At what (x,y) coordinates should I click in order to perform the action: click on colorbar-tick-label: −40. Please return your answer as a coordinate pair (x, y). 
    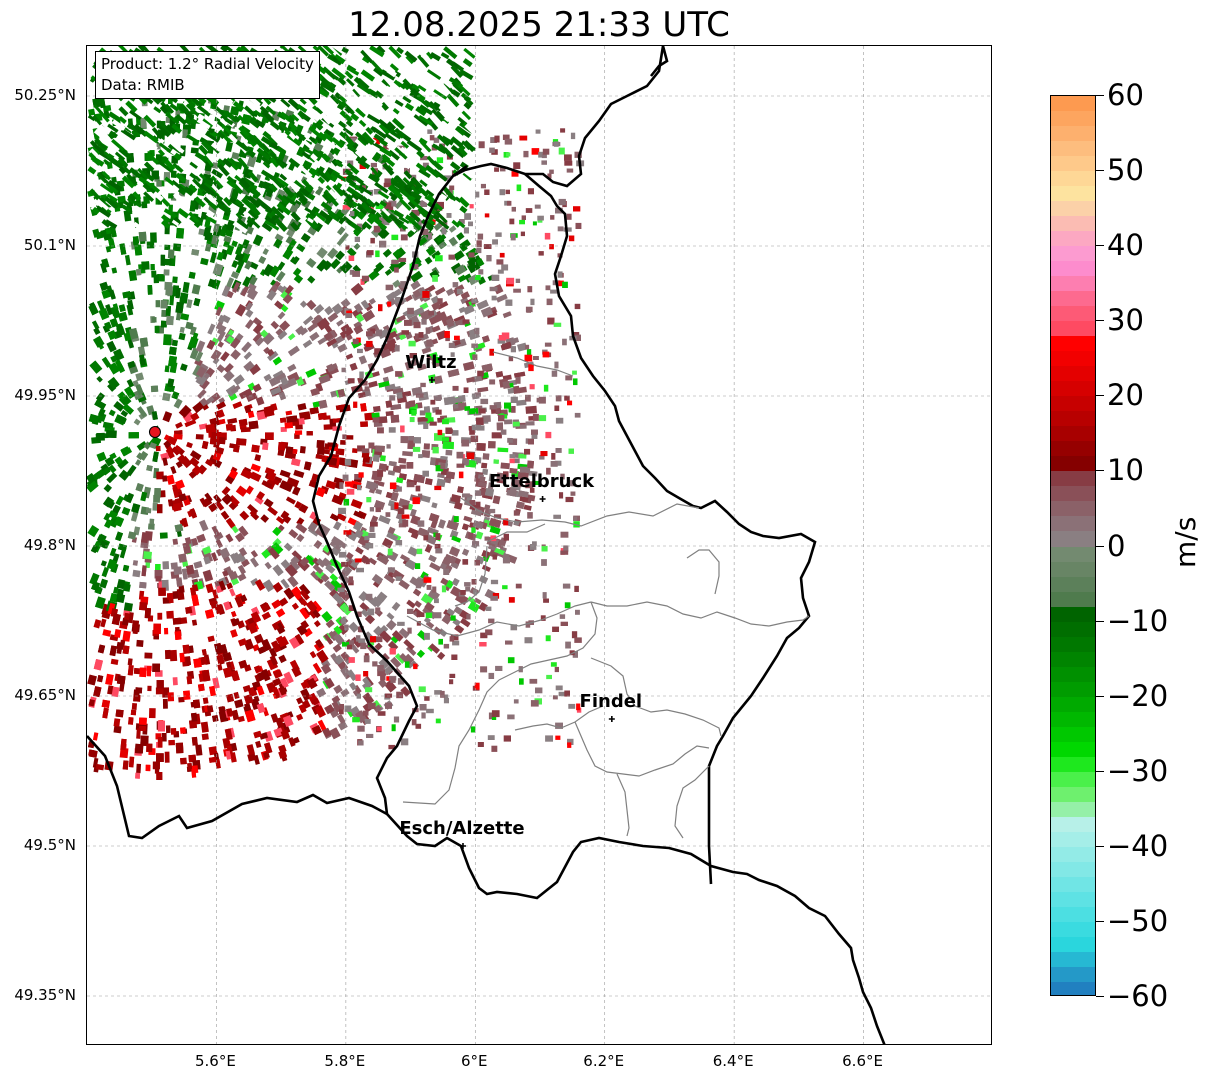
    Looking at the image, I should click on (1138, 845).